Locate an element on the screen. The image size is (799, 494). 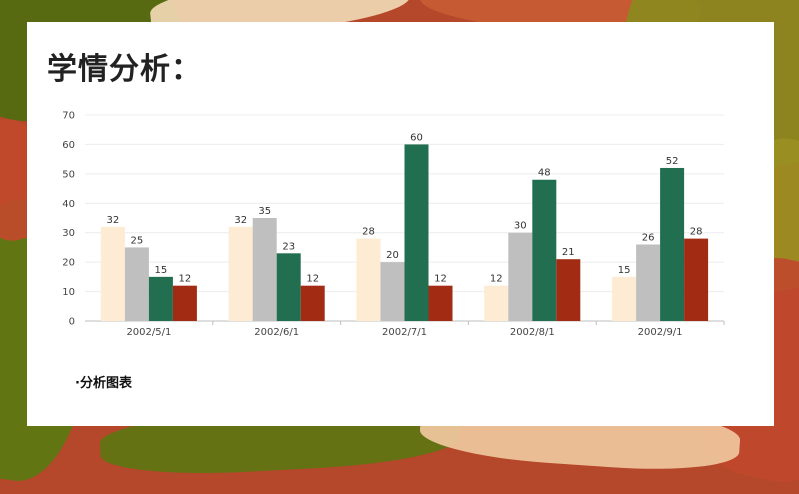
data-label: 20 is located at coordinates (392, 255).